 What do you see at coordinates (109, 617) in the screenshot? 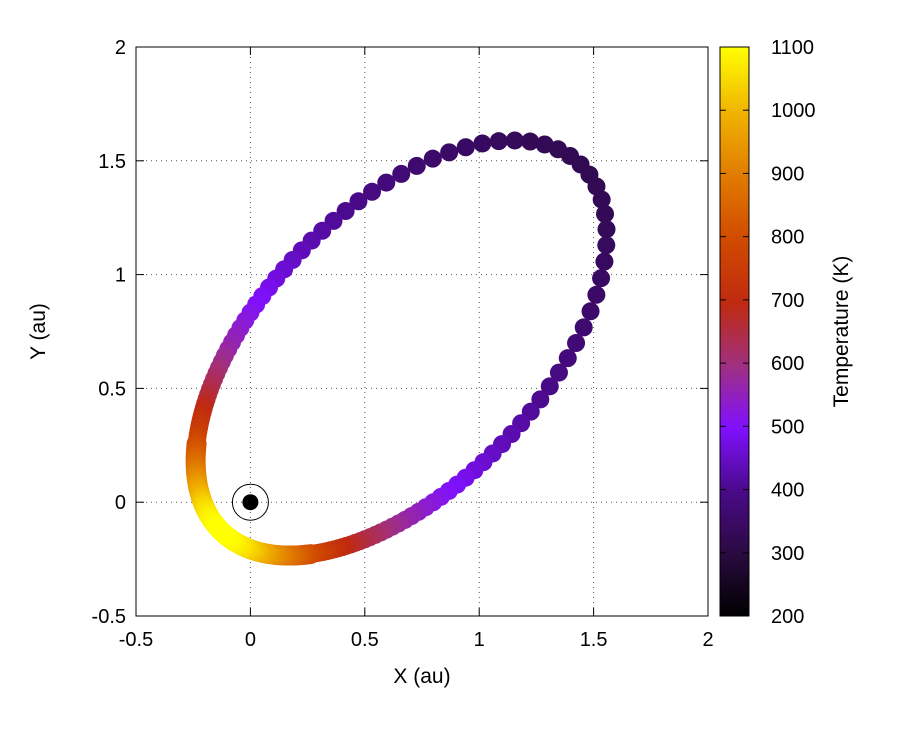
I see `y-tick-label: -0.5` at bounding box center [109, 617].